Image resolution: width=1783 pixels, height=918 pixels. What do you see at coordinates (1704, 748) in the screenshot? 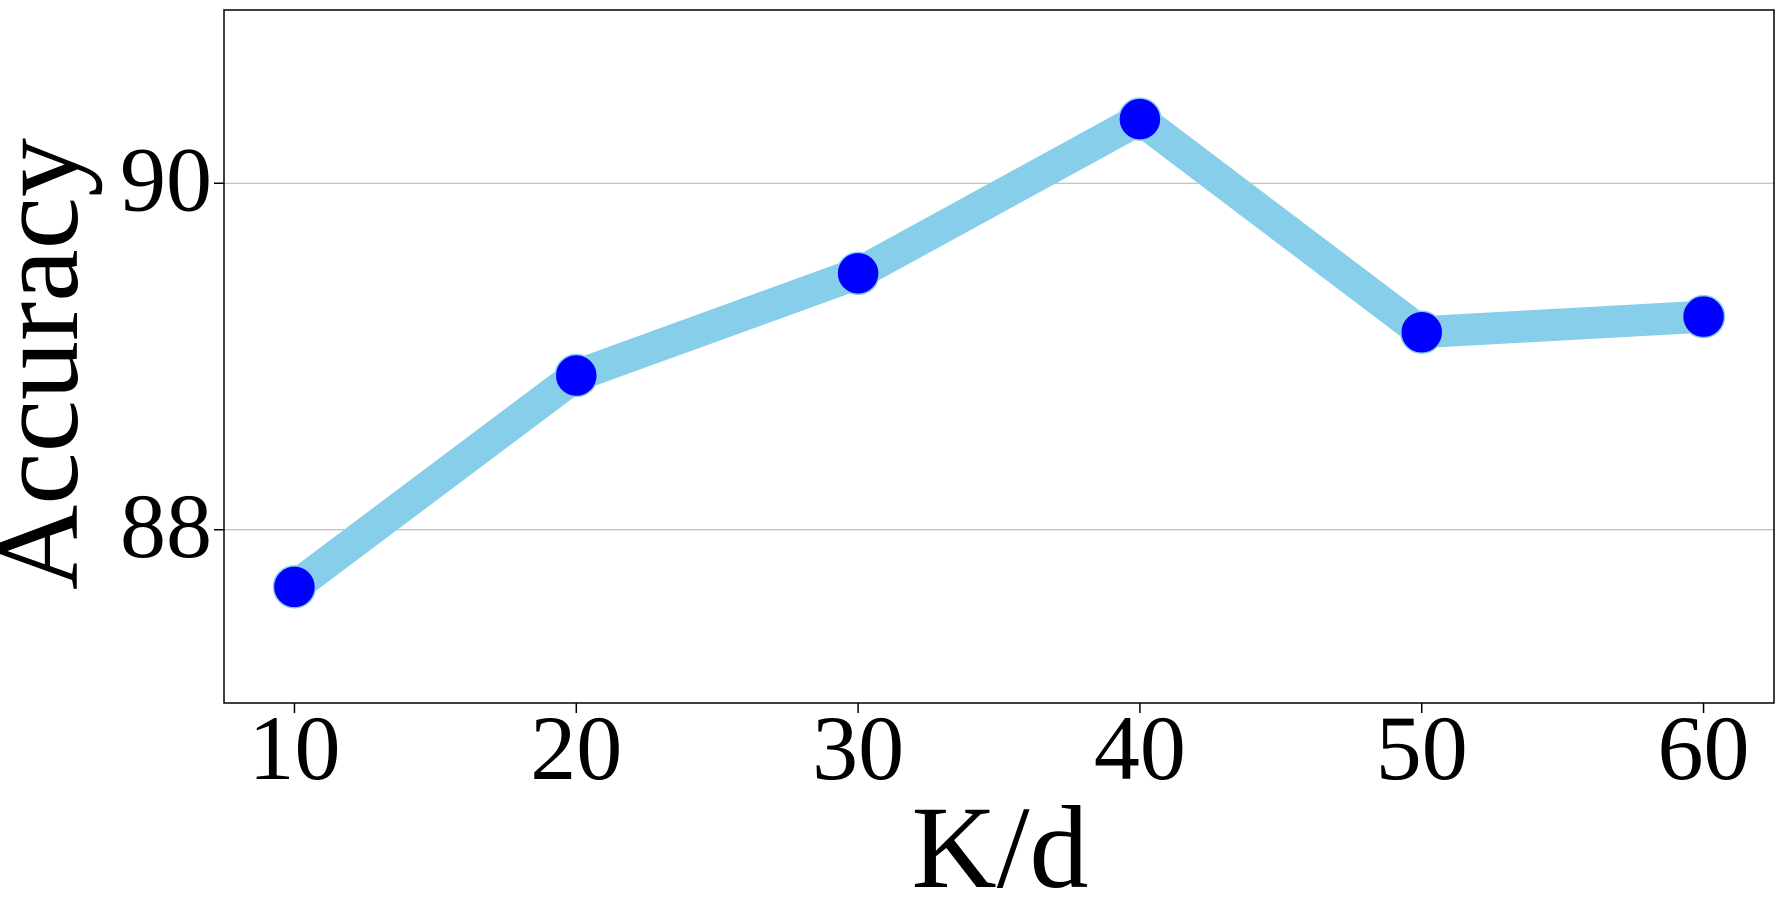
I see `x-tick-label: 60` at bounding box center [1704, 748].